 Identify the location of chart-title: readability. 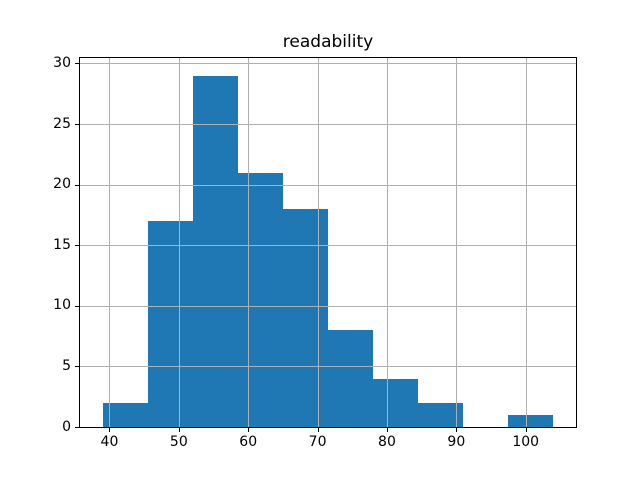
(328, 42).